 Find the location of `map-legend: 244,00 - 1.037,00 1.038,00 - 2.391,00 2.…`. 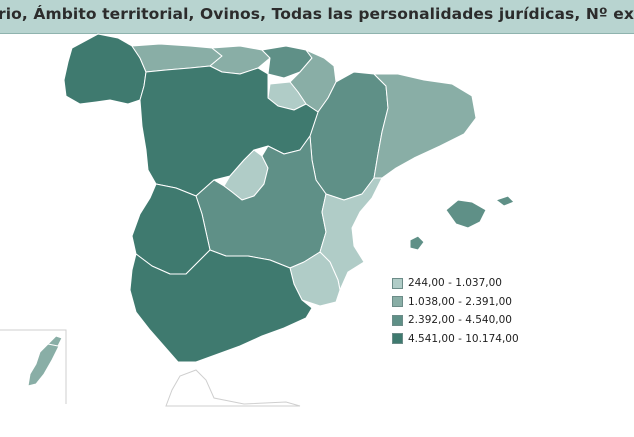

map-legend: 244,00 - 1.037,00 1.038,00 - 2.391,00 2.… is located at coordinates (455, 311).